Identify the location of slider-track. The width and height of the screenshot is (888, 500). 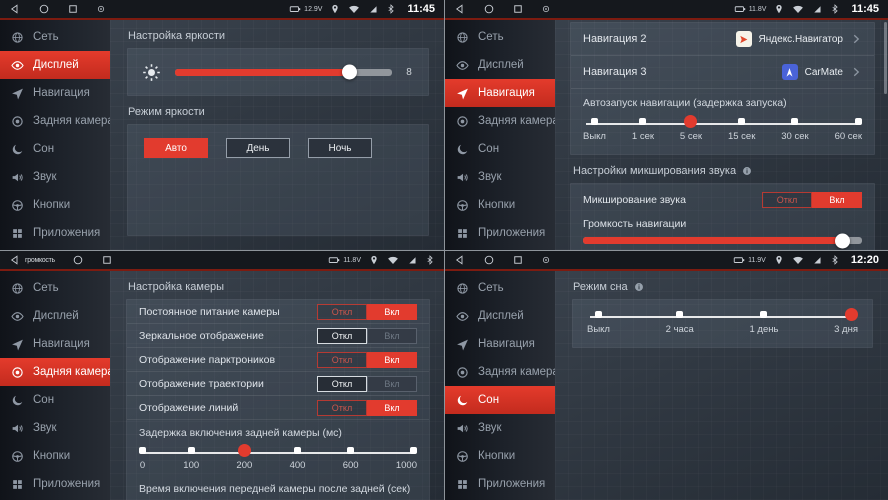
(283, 72).